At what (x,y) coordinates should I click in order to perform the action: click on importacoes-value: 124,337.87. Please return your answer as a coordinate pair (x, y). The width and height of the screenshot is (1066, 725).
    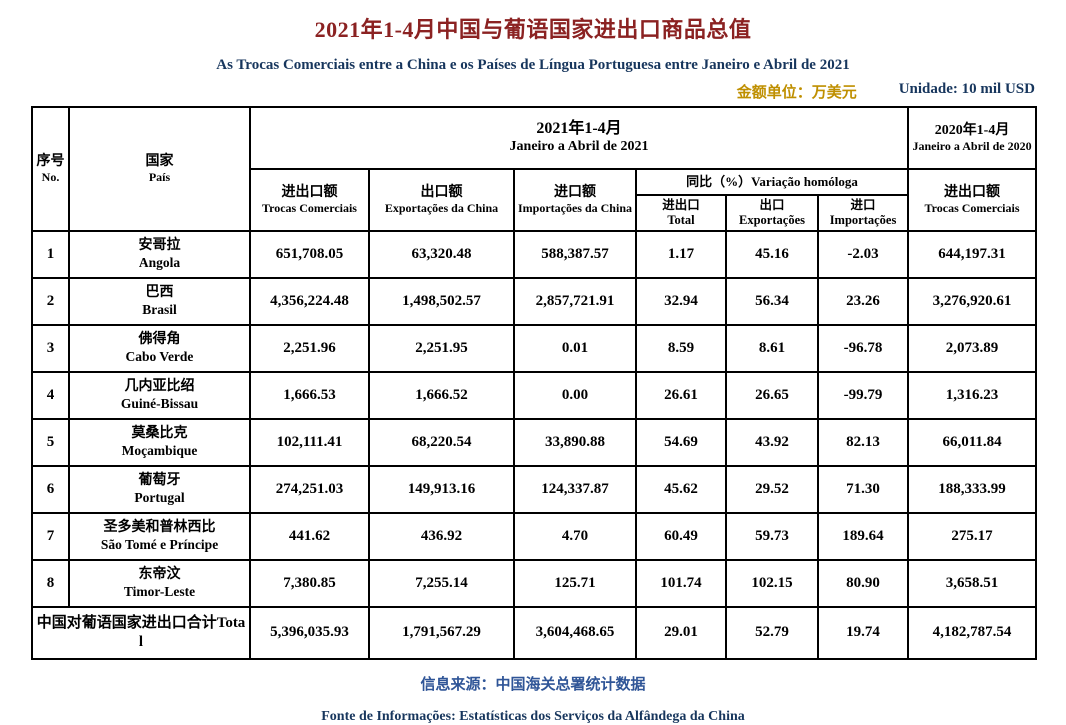
    Looking at the image, I should click on (575, 489).